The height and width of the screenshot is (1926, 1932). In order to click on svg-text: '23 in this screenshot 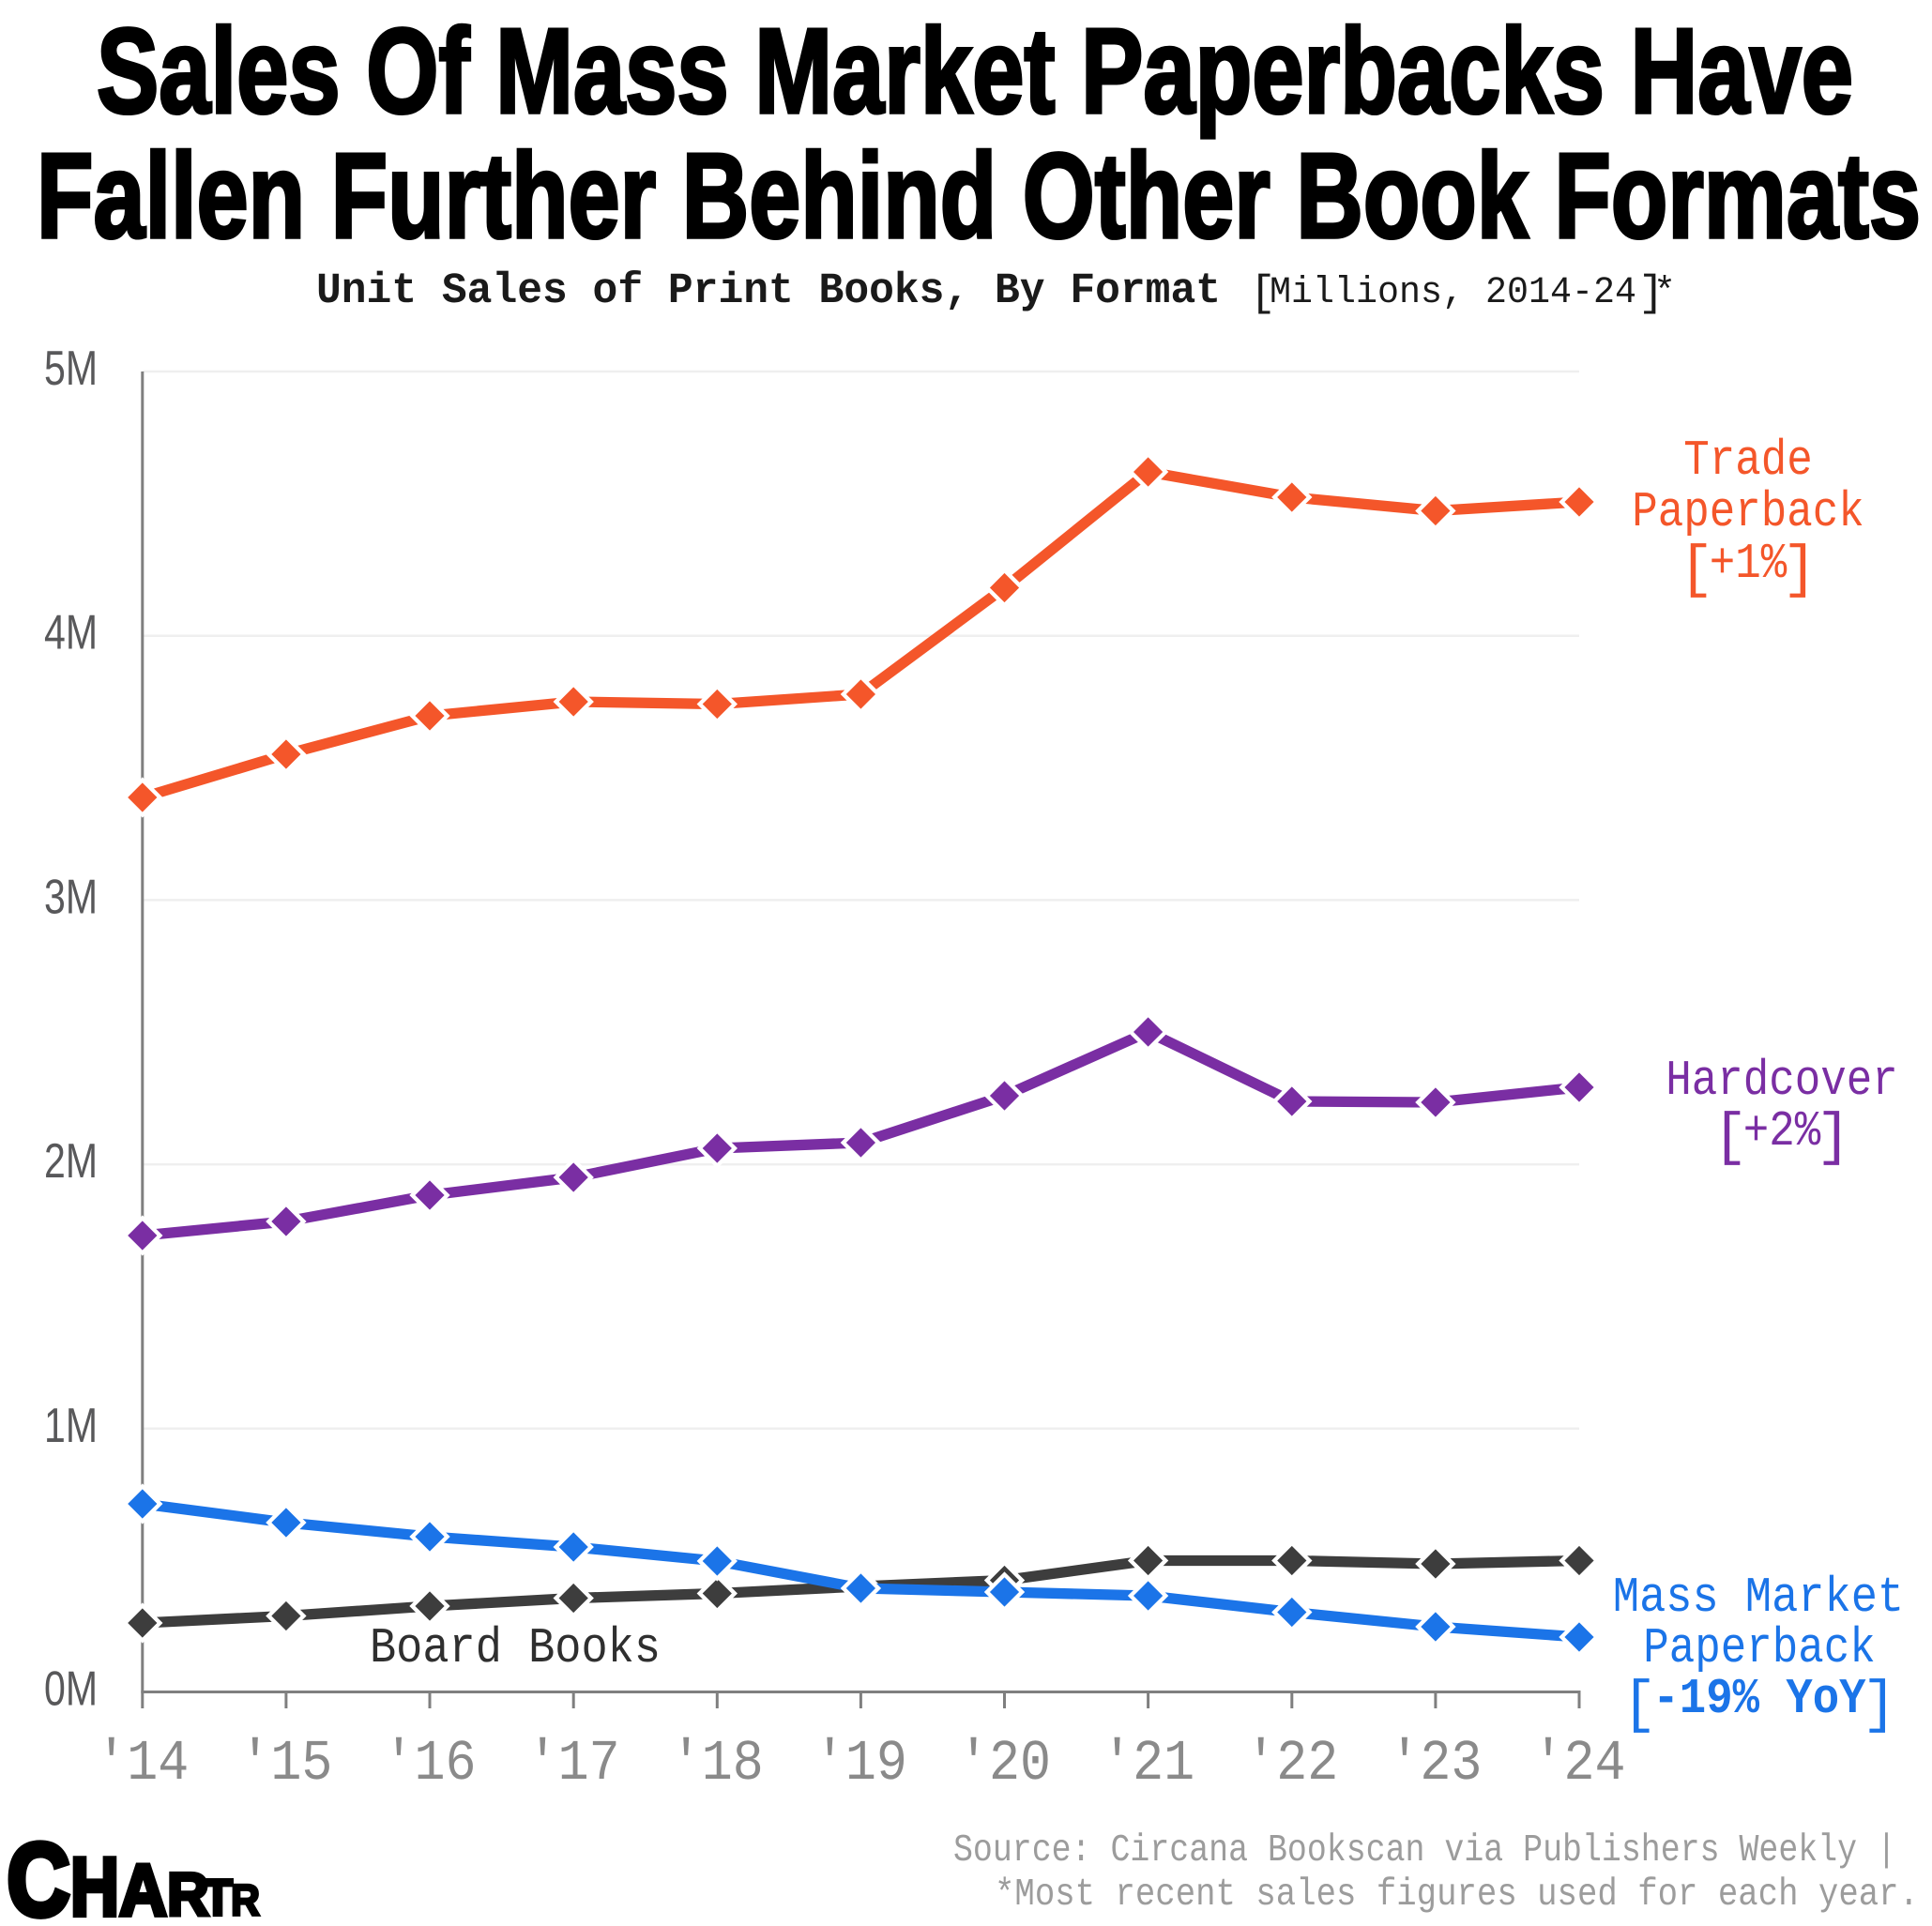, I will do `click(1435, 1765)`.